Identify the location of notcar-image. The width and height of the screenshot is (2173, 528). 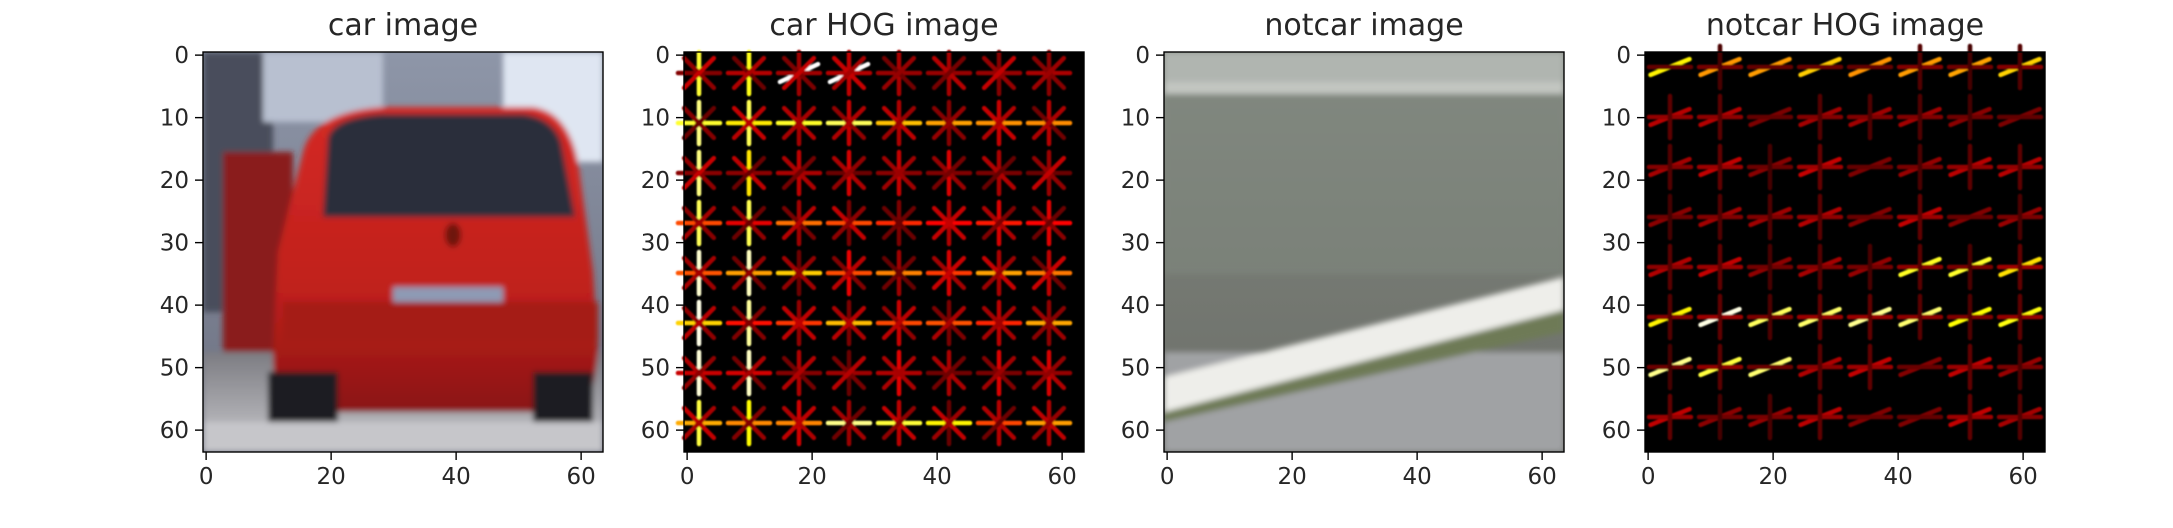
(1364, 252).